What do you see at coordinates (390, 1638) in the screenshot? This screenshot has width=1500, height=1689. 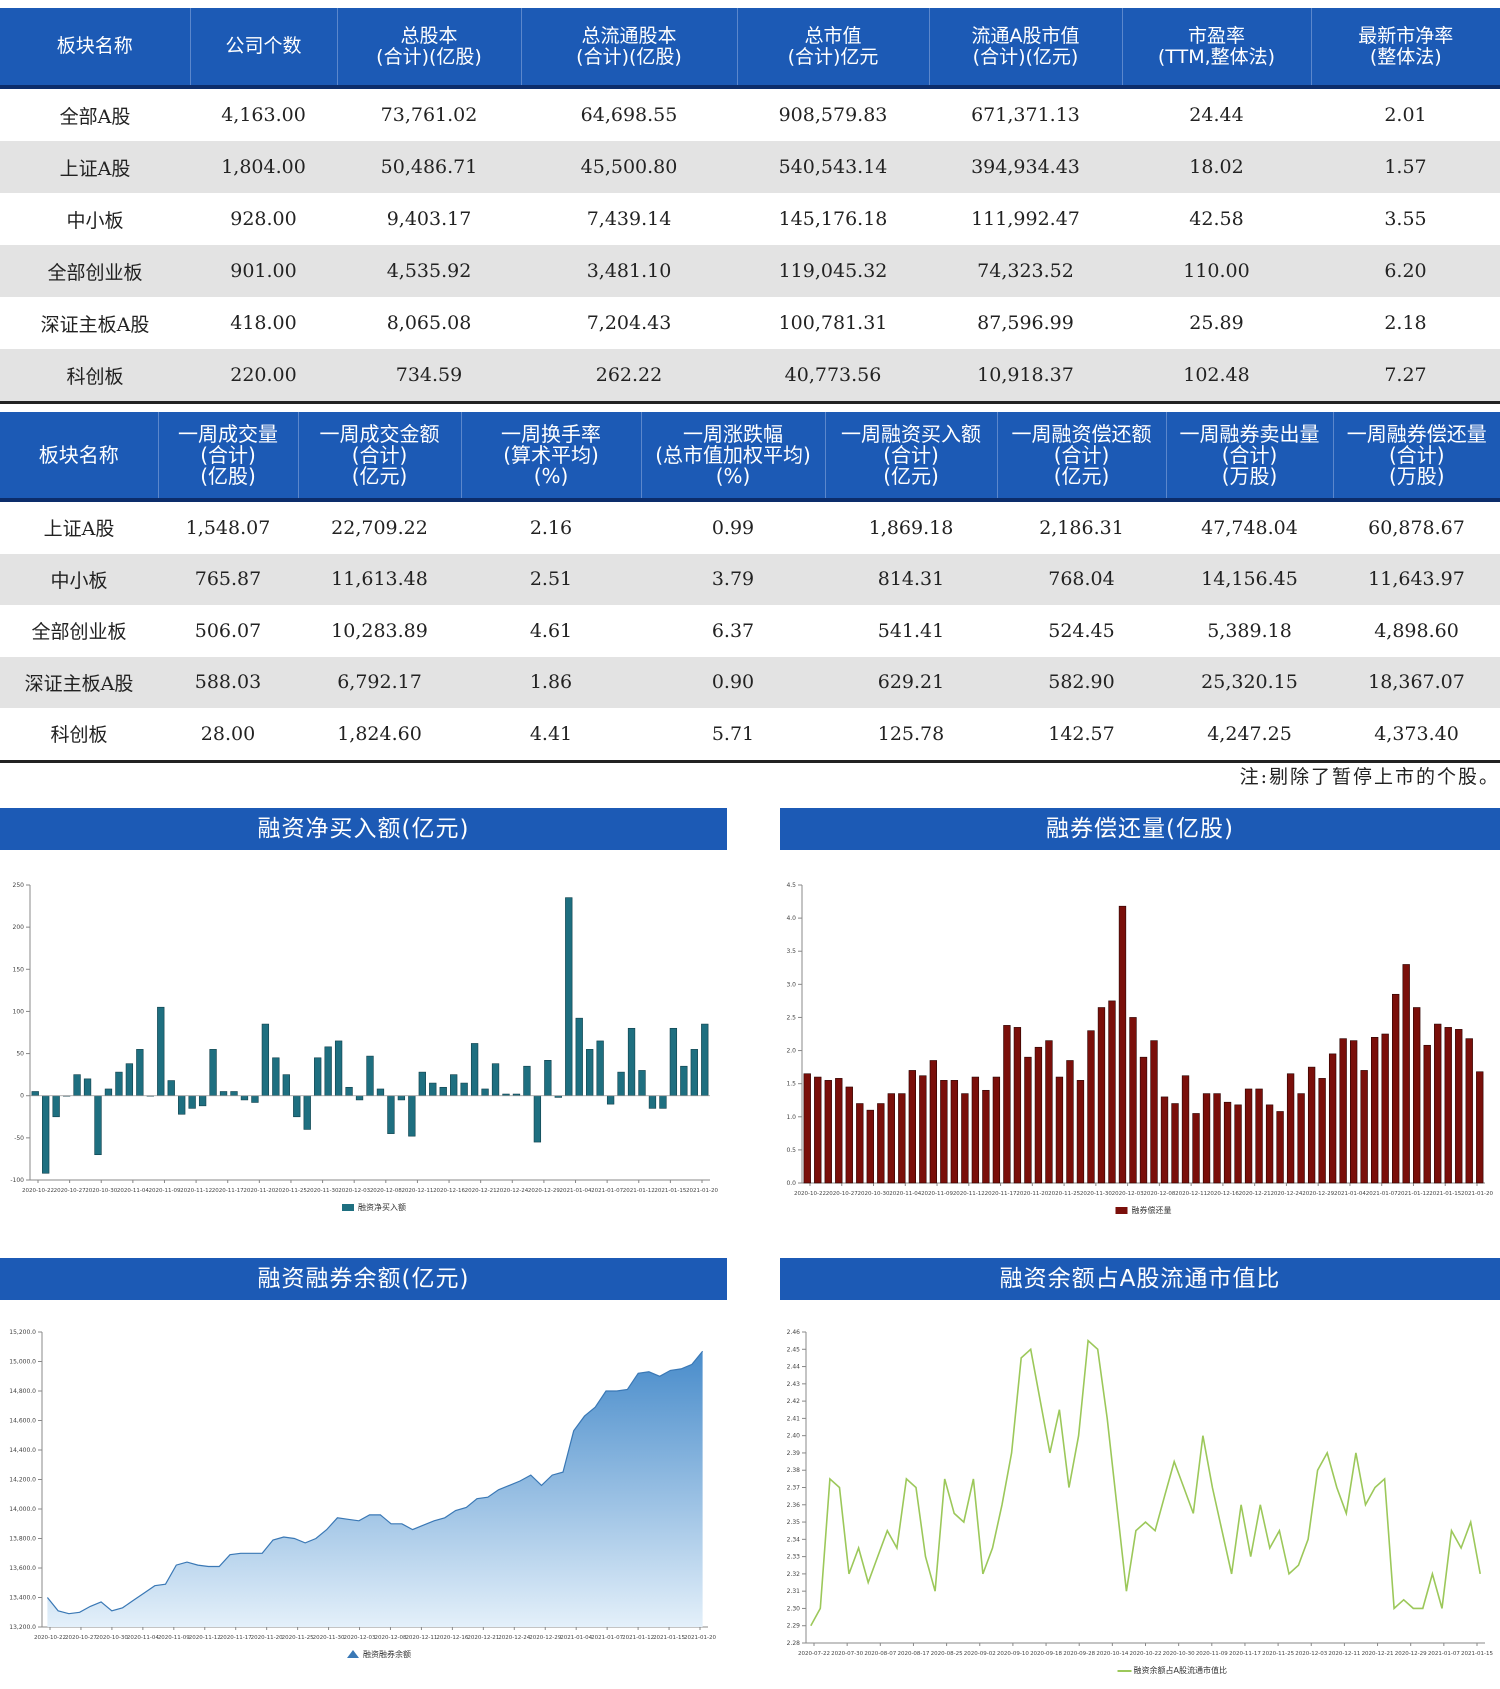 I see `x-tick-label: 2020-12-08` at bounding box center [390, 1638].